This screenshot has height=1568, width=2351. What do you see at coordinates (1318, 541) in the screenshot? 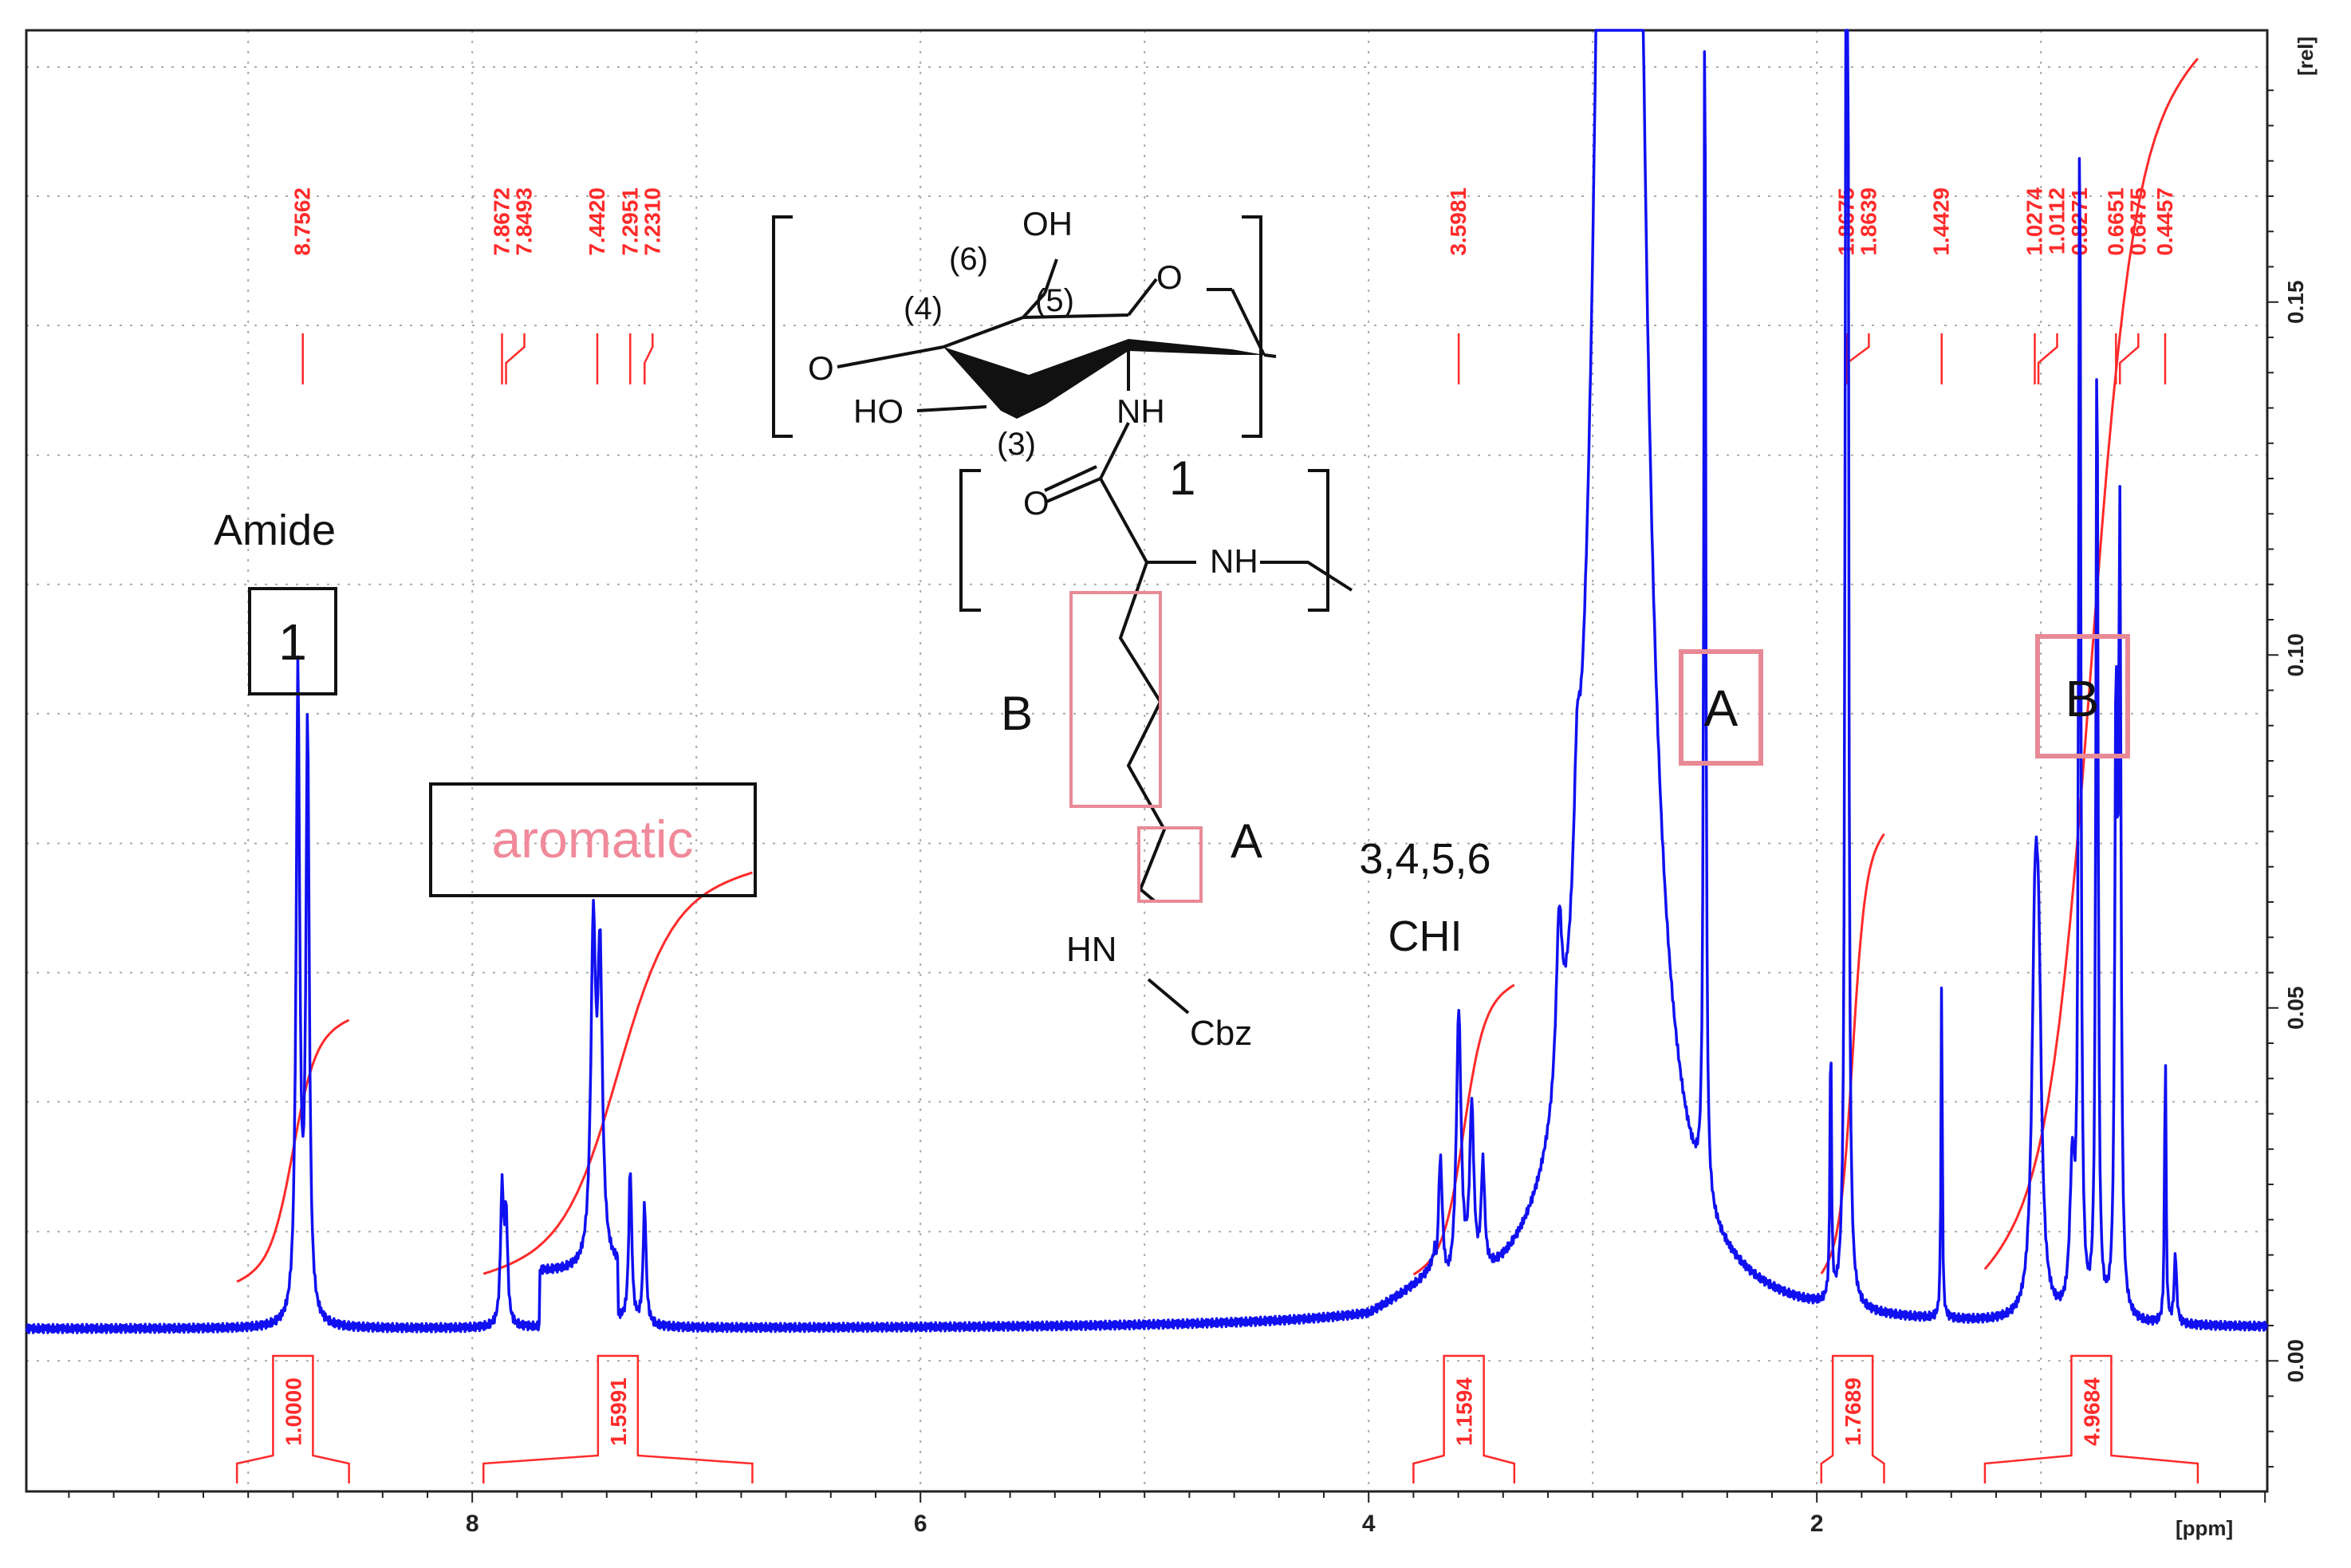
I see `bracket-inner-right` at bounding box center [1318, 541].